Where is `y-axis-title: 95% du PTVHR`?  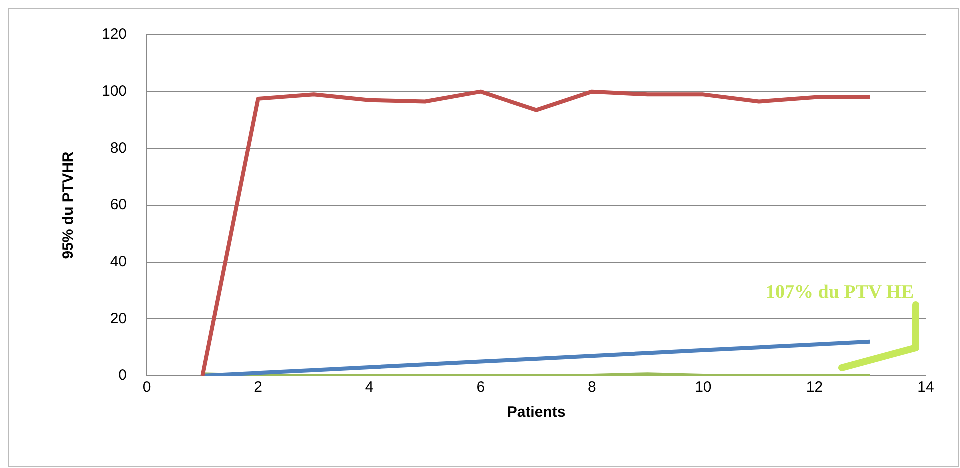
y-axis-title: 95% du PTVHR is located at coordinates (69, 206).